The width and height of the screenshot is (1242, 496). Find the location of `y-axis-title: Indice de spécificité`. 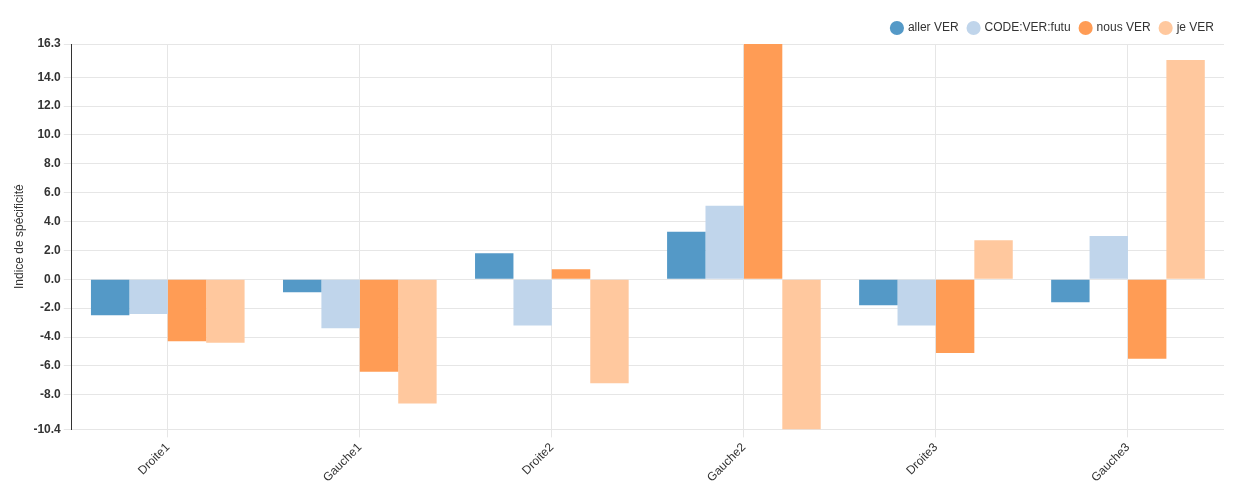

y-axis-title: Indice de spécificité is located at coordinates (18, 237).